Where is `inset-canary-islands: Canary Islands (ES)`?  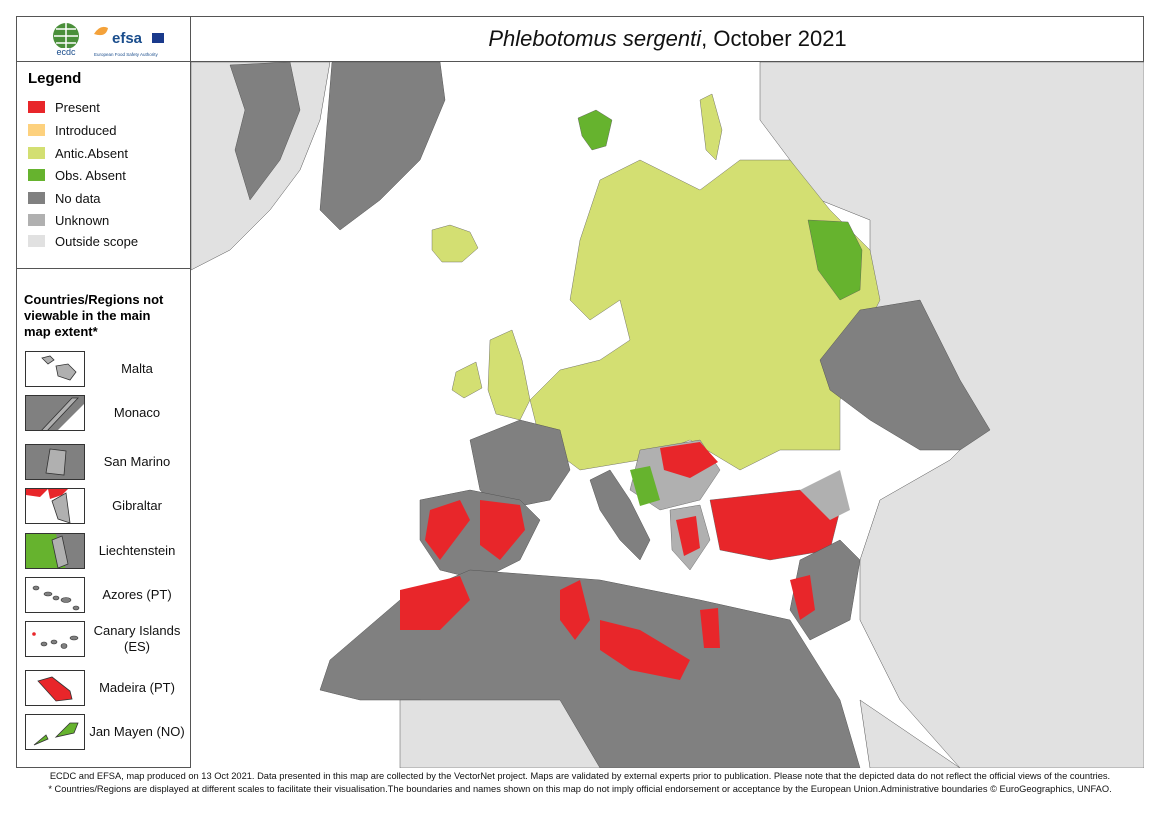
inset-canary-islands: Canary Islands (ES) is located at coordinates (105, 639).